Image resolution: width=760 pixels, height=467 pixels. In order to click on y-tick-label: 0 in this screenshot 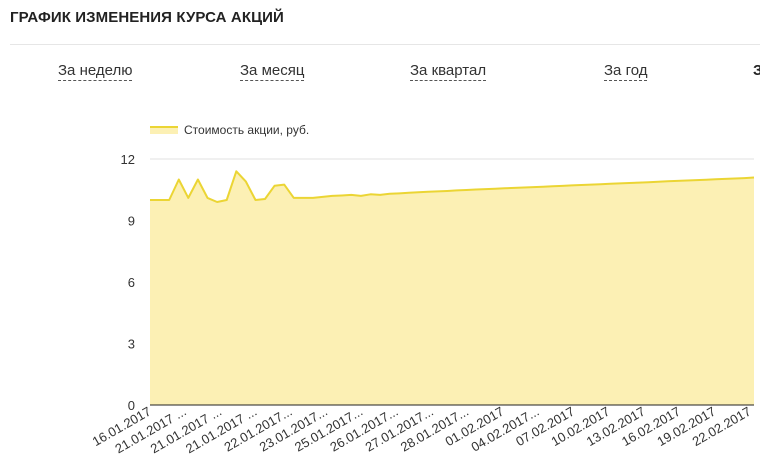, I will do `click(131, 405)`.